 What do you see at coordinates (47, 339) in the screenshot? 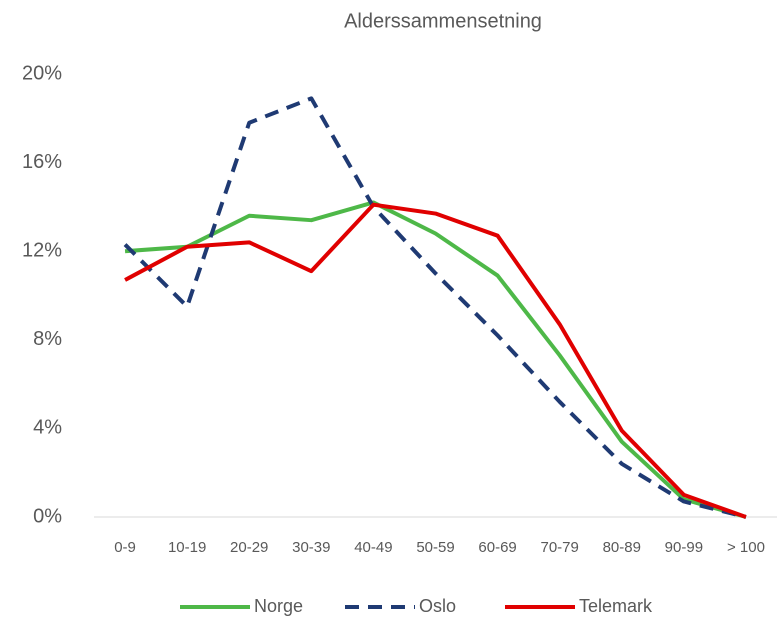
I see `y-tick-label: 8%` at bounding box center [47, 339].